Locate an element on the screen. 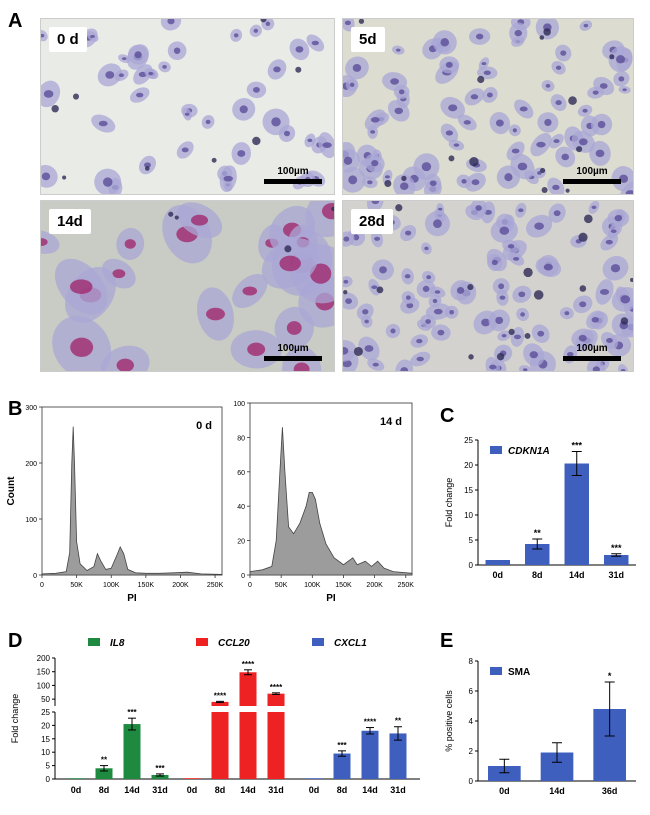 The image size is (650, 815). y-tick-label: 100 is located at coordinates (44, 685).